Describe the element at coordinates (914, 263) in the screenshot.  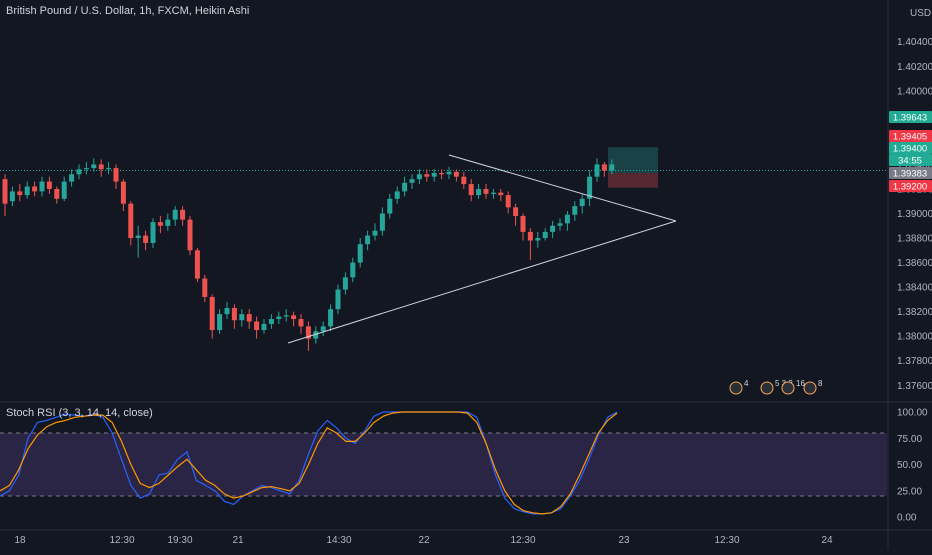
I see `price-tick-label: 1.38600` at that location.